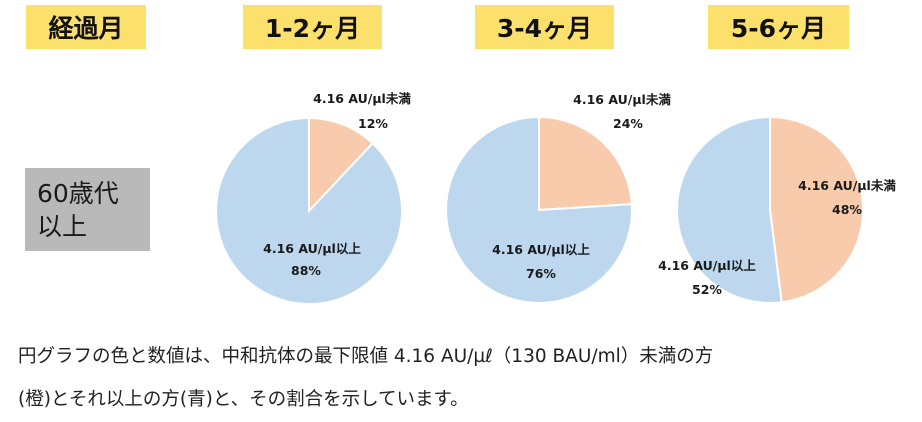 The height and width of the screenshot is (422, 922). I want to click on header-3-4-months: 3-4ヶ月, so click(544, 27).